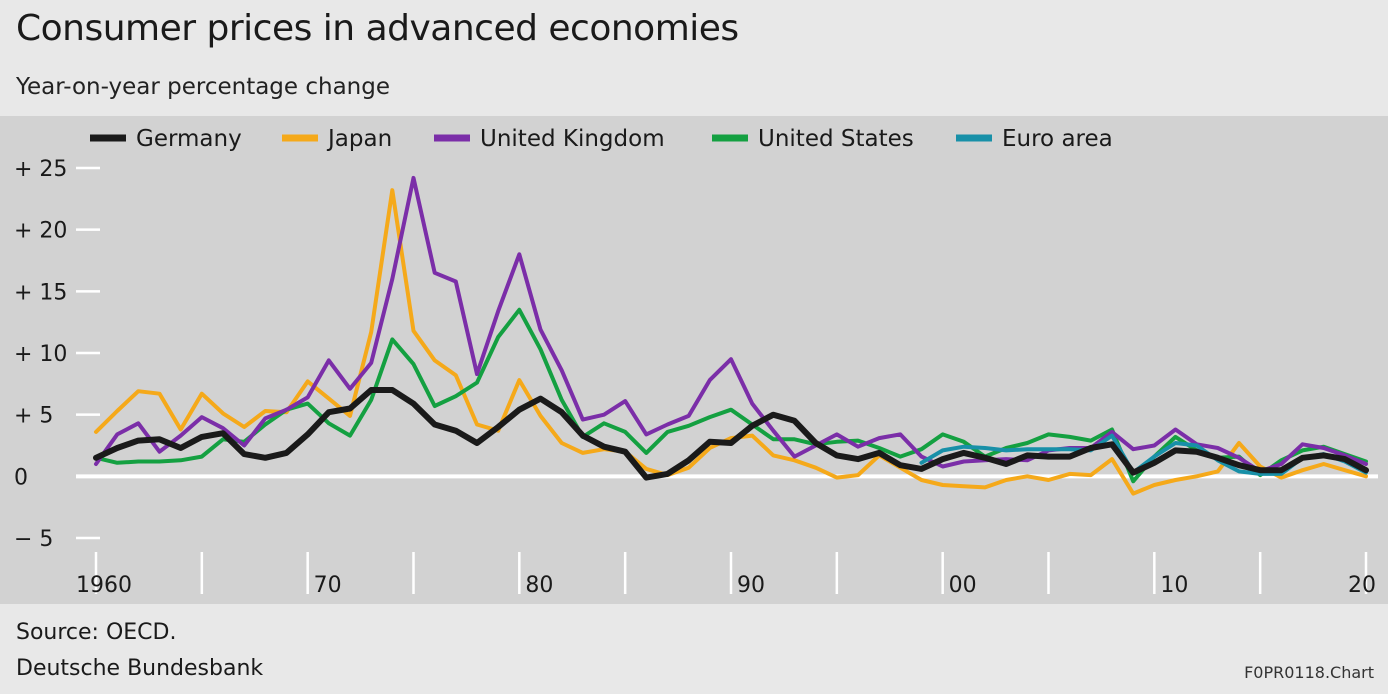  I want to click on legend-label-euro-area: Euro area, so click(1057, 139).